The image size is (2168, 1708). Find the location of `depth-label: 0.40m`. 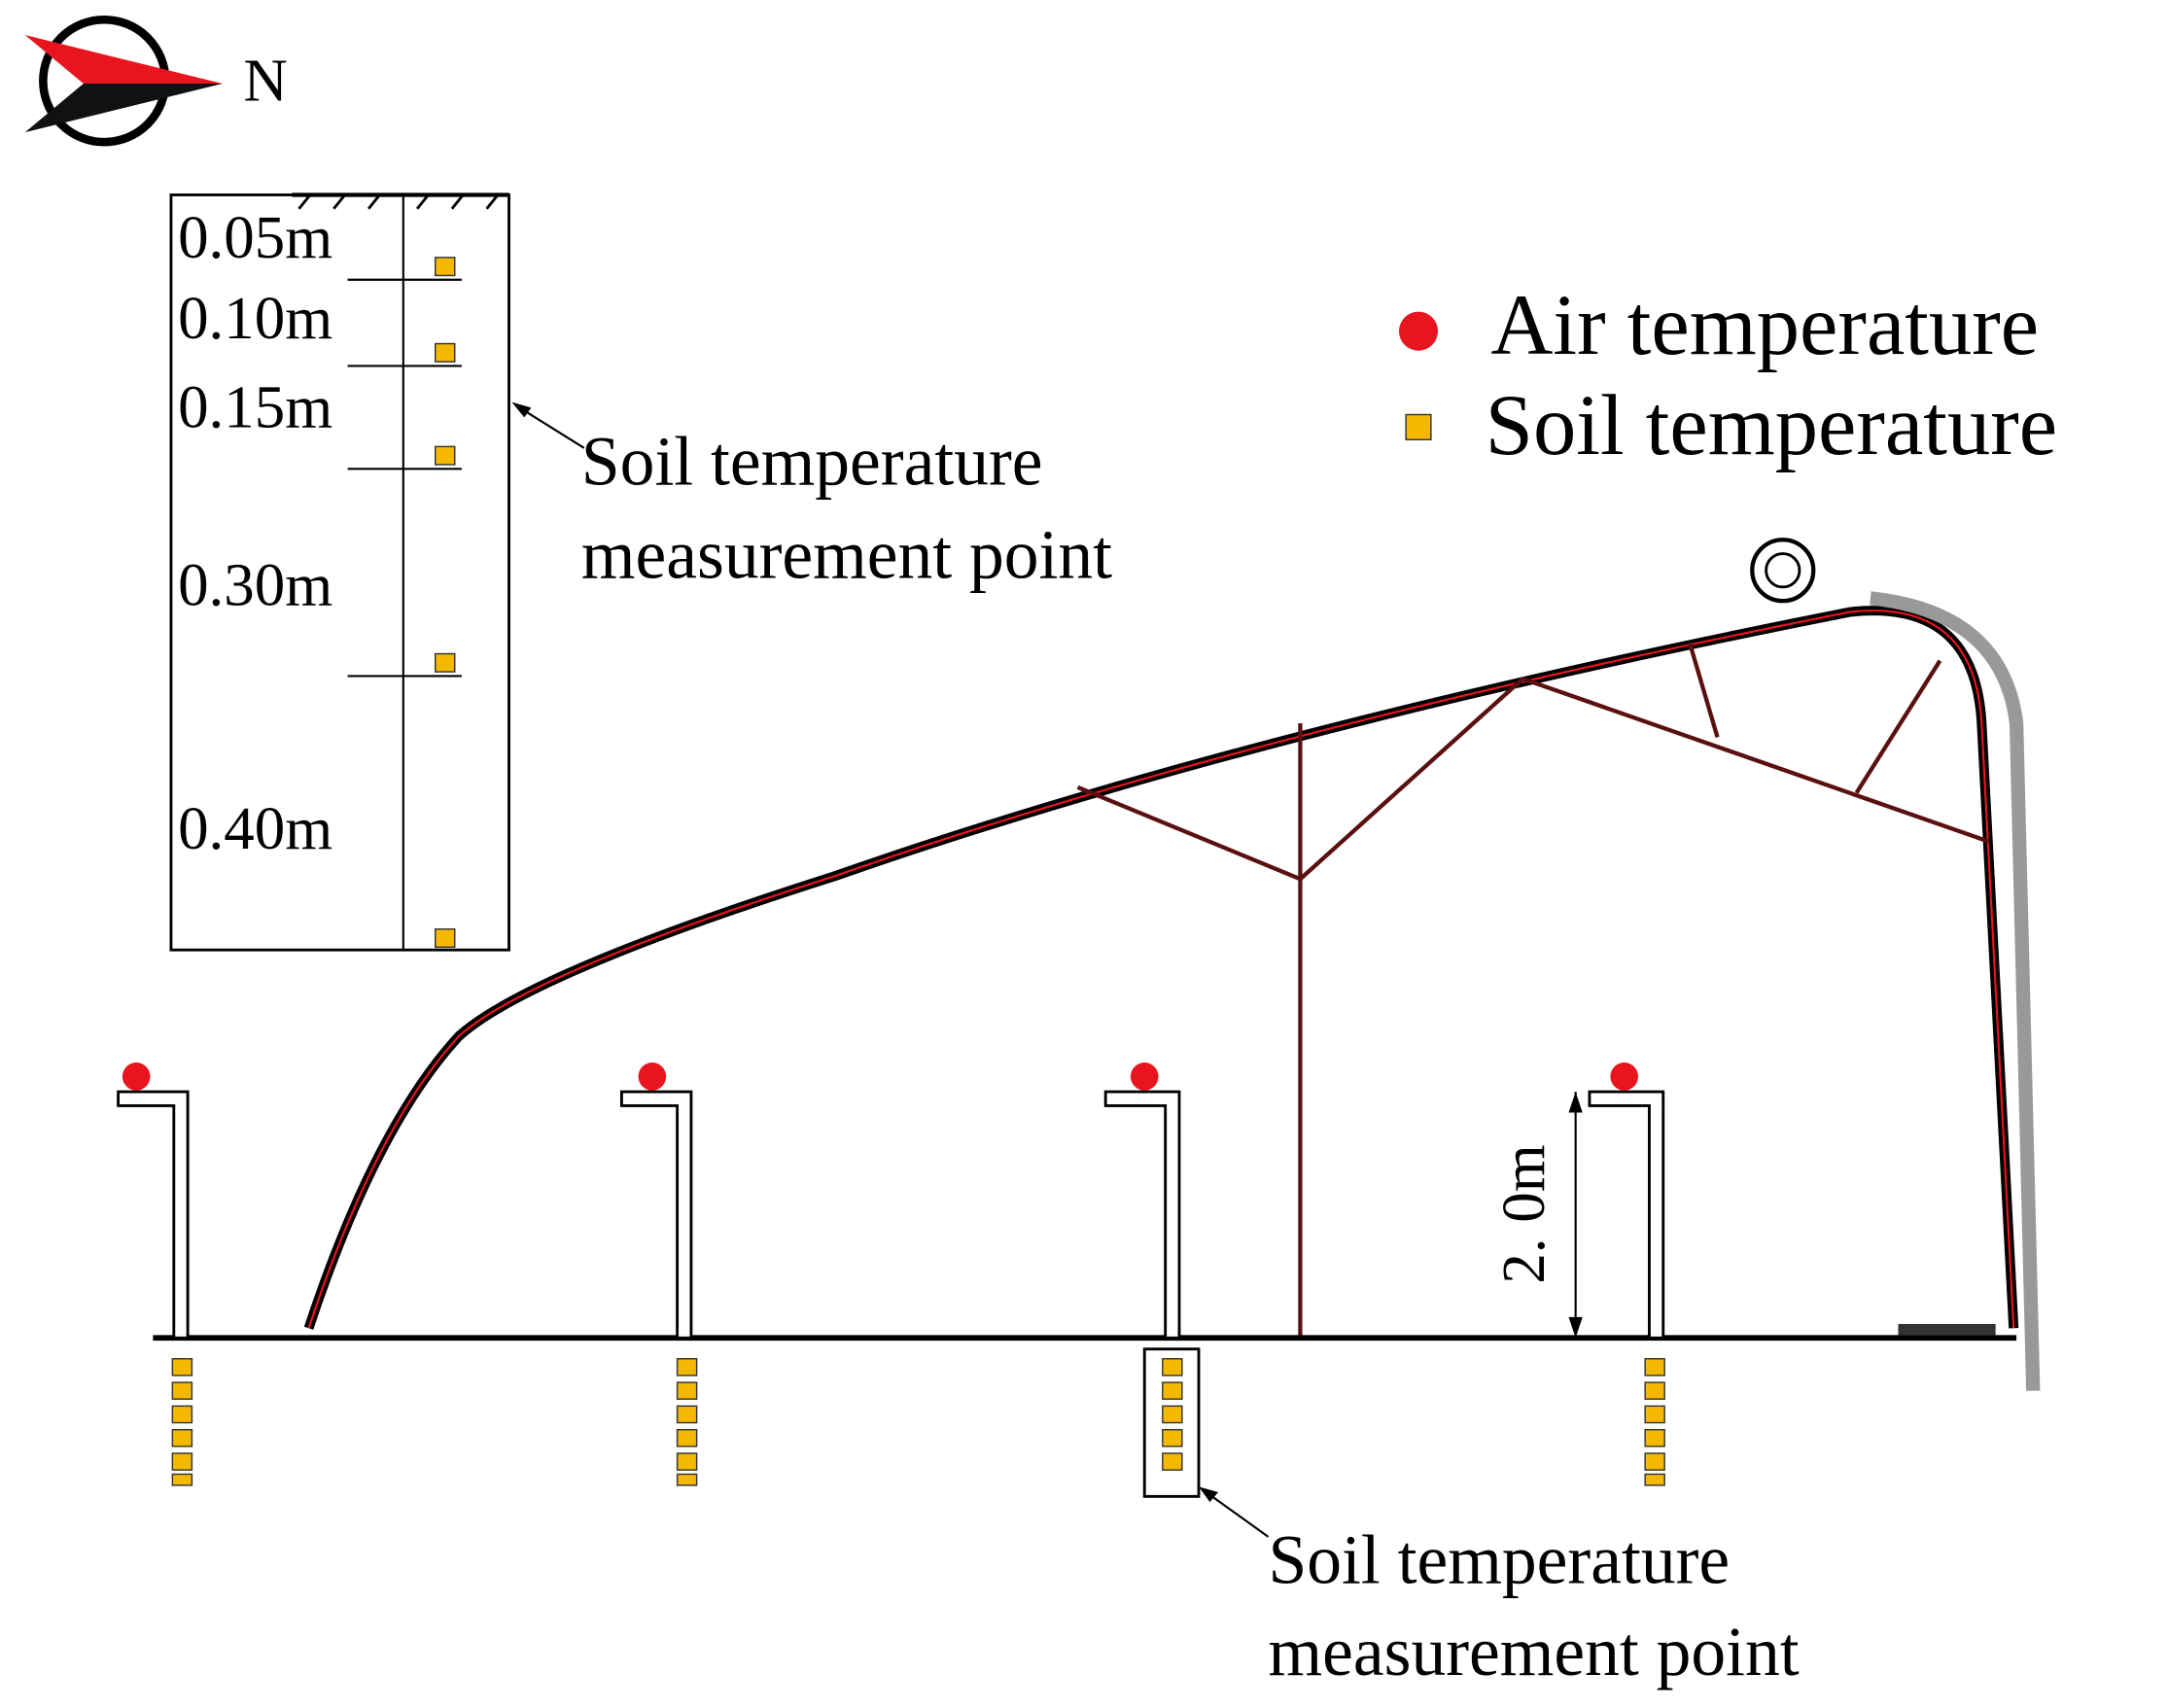

depth-label: 0.40m is located at coordinates (255, 828).